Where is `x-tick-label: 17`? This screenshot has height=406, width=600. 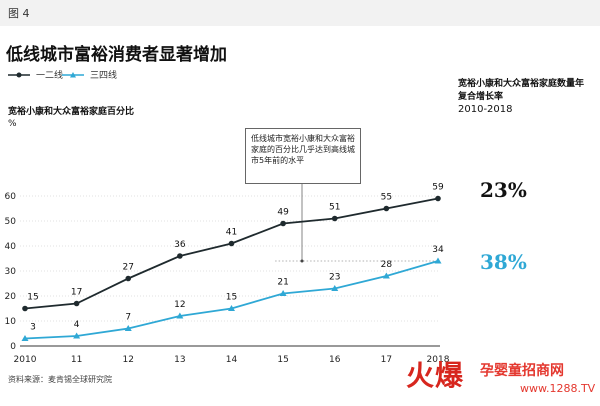
x-tick-label: 17 is located at coordinates (386, 360).